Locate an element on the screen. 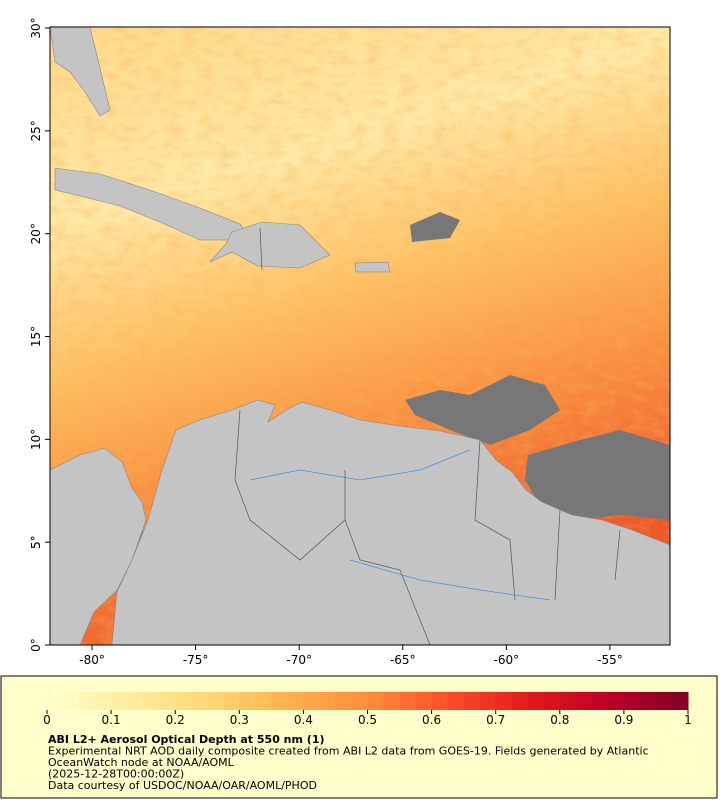 This screenshot has height=804, width=720. colorbar-tick-label: 1 is located at coordinates (688, 720).